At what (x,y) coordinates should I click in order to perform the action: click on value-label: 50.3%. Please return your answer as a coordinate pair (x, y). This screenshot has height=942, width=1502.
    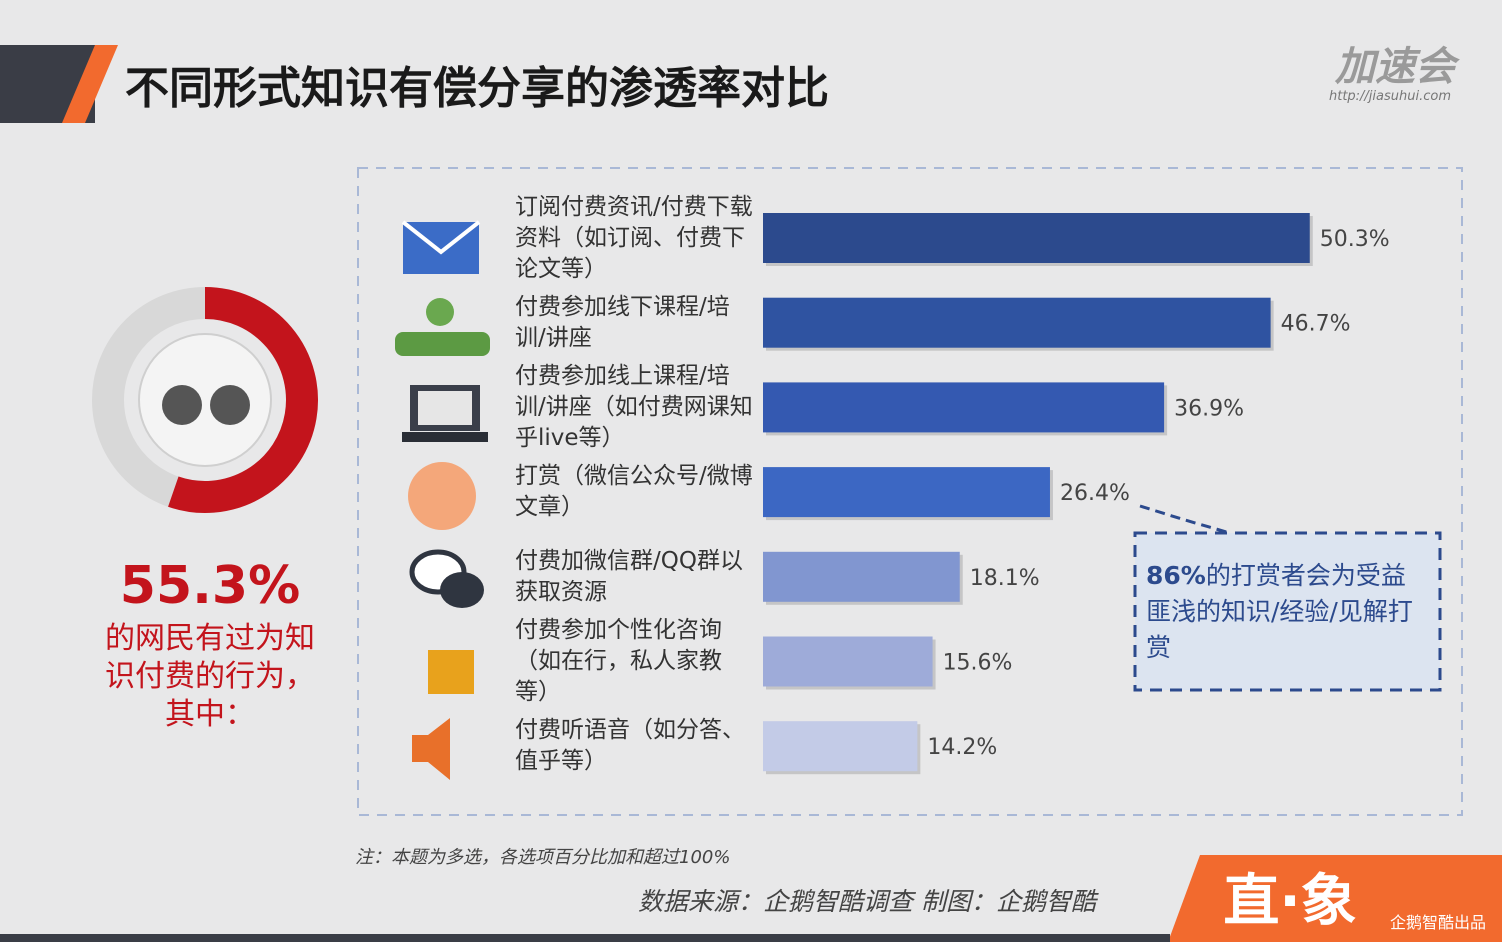
    Looking at the image, I should click on (1355, 239).